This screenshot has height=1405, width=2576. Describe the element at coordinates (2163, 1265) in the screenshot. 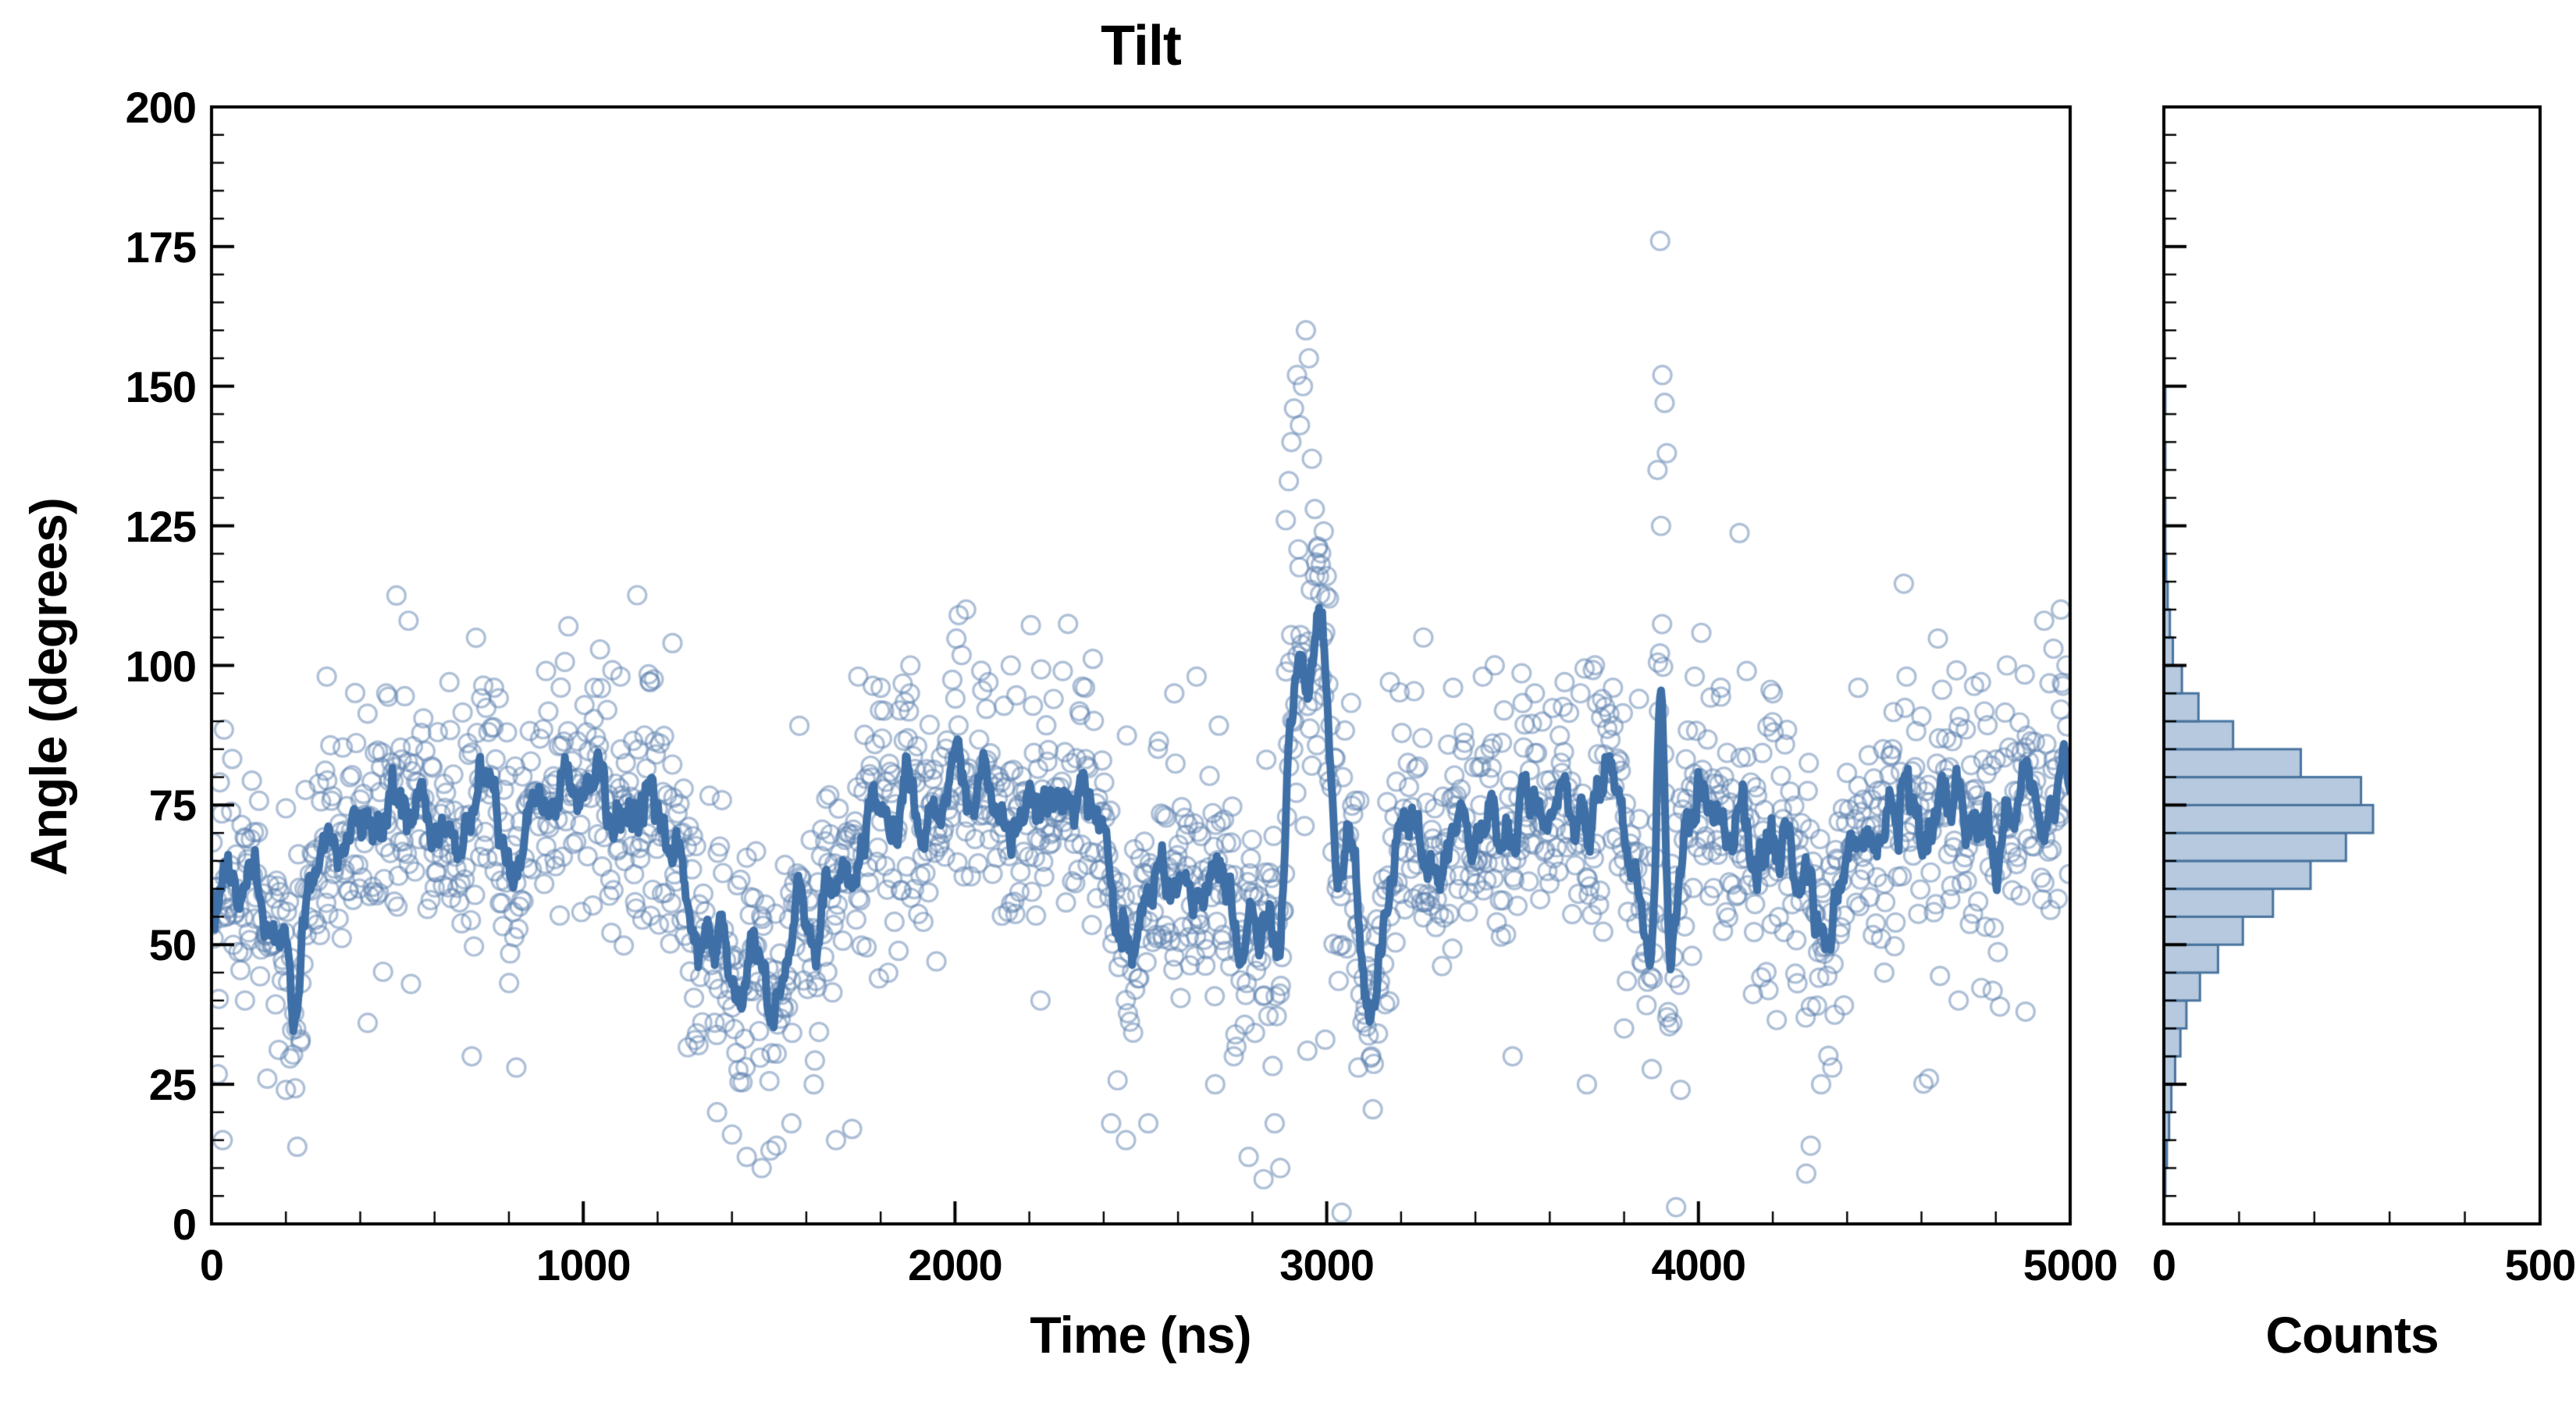

I see `hist-x-tick-label: 0` at that location.